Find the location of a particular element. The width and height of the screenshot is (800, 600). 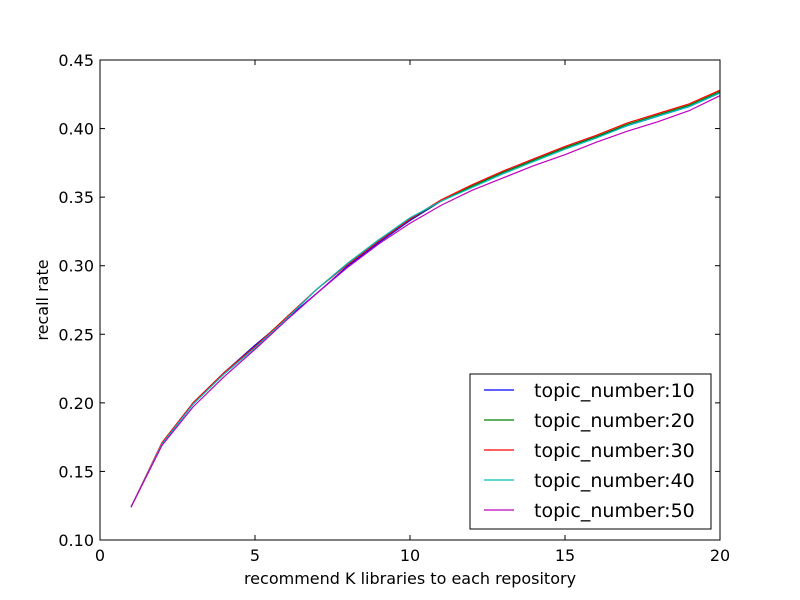

y-tick-label: 0.10 is located at coordinates (76, 540).